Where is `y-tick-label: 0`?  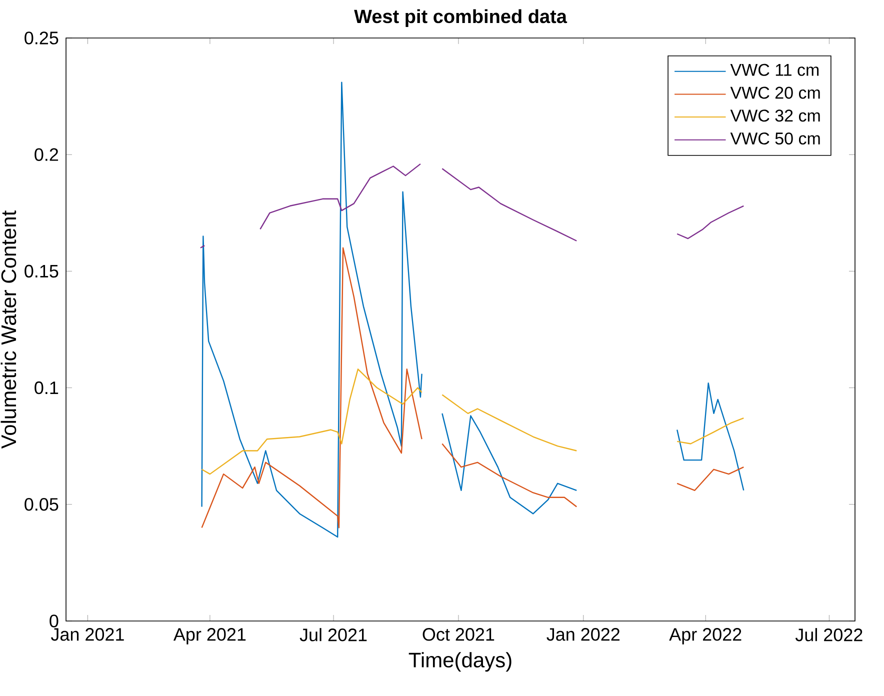 y-tick-label: 0 is located at coordinates (54, 621).